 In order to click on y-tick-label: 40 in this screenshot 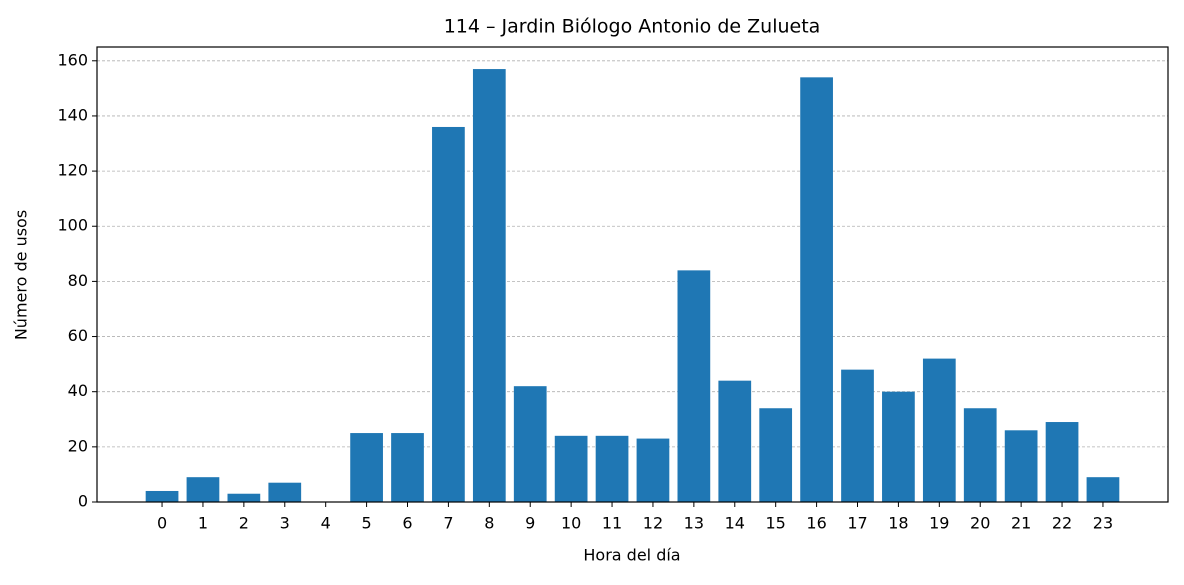, I will do `click(78, 390)`.